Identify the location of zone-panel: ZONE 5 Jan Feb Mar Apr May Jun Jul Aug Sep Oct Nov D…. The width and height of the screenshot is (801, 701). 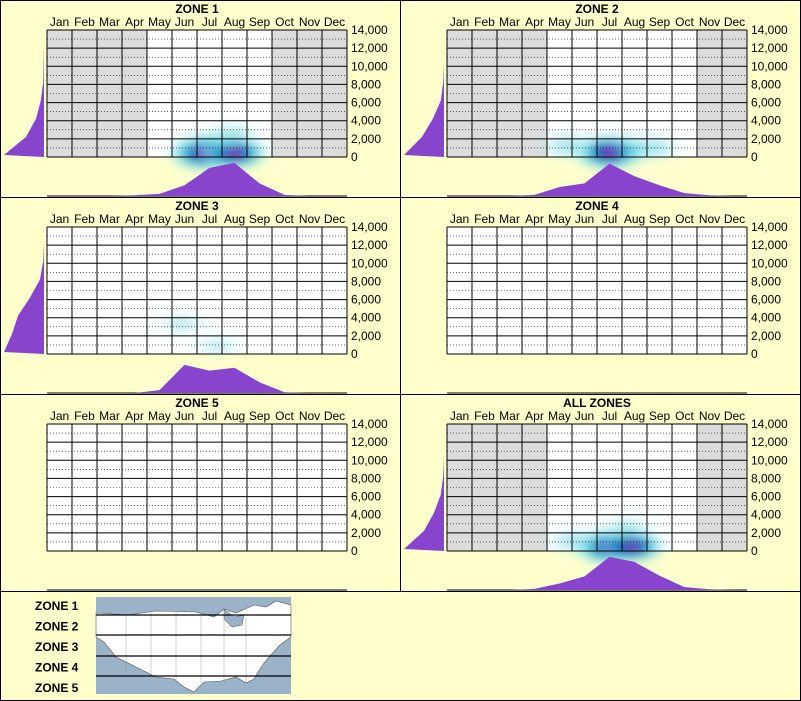
(217, 493).